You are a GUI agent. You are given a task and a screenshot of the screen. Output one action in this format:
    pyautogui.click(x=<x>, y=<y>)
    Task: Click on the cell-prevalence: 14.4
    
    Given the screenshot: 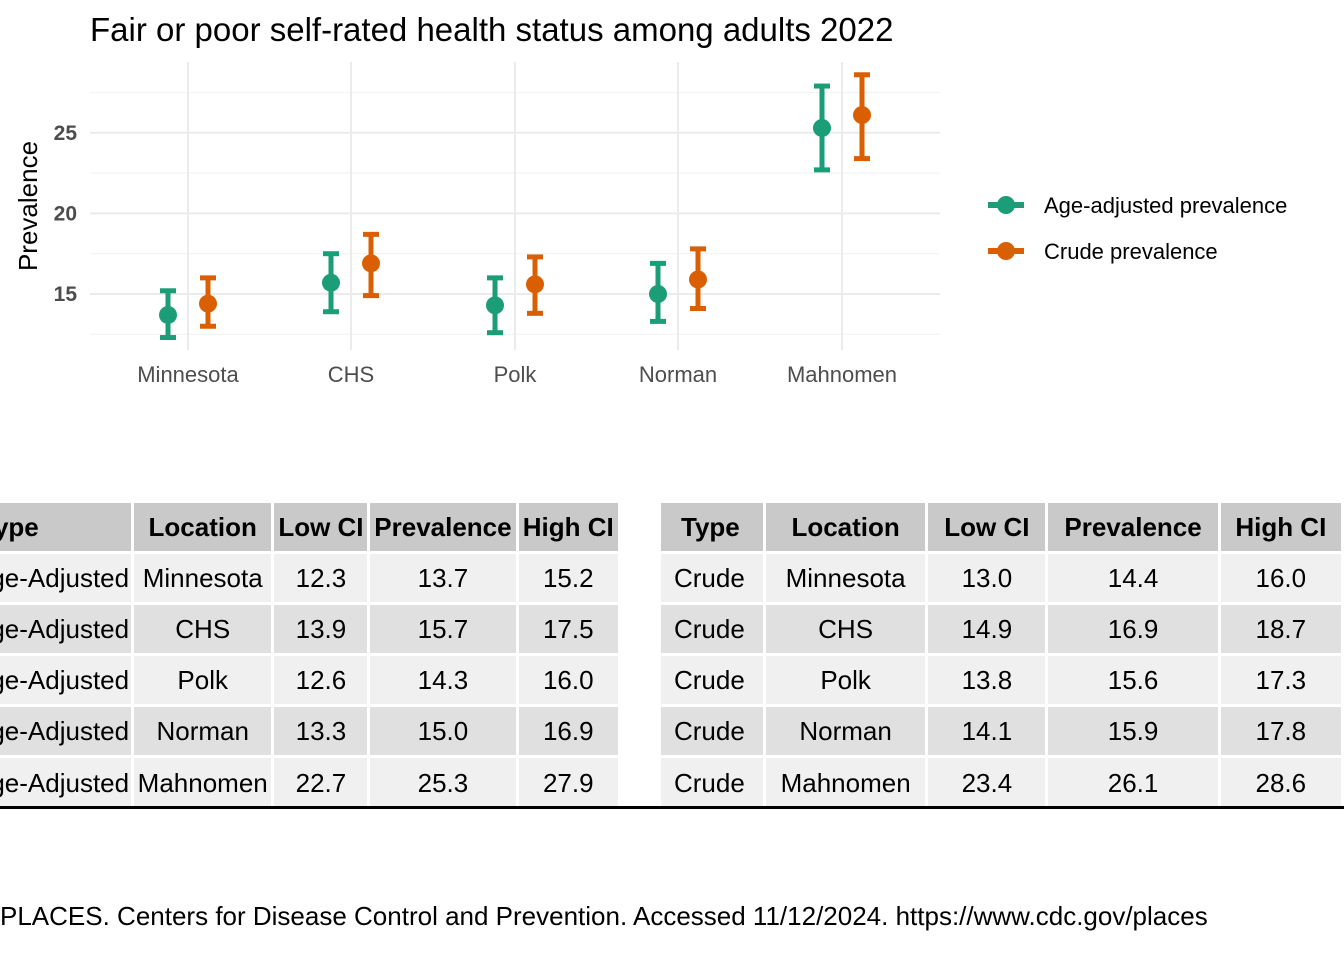 What is the action you would take?
    pyautogui.click(x=1134, y=579)
    